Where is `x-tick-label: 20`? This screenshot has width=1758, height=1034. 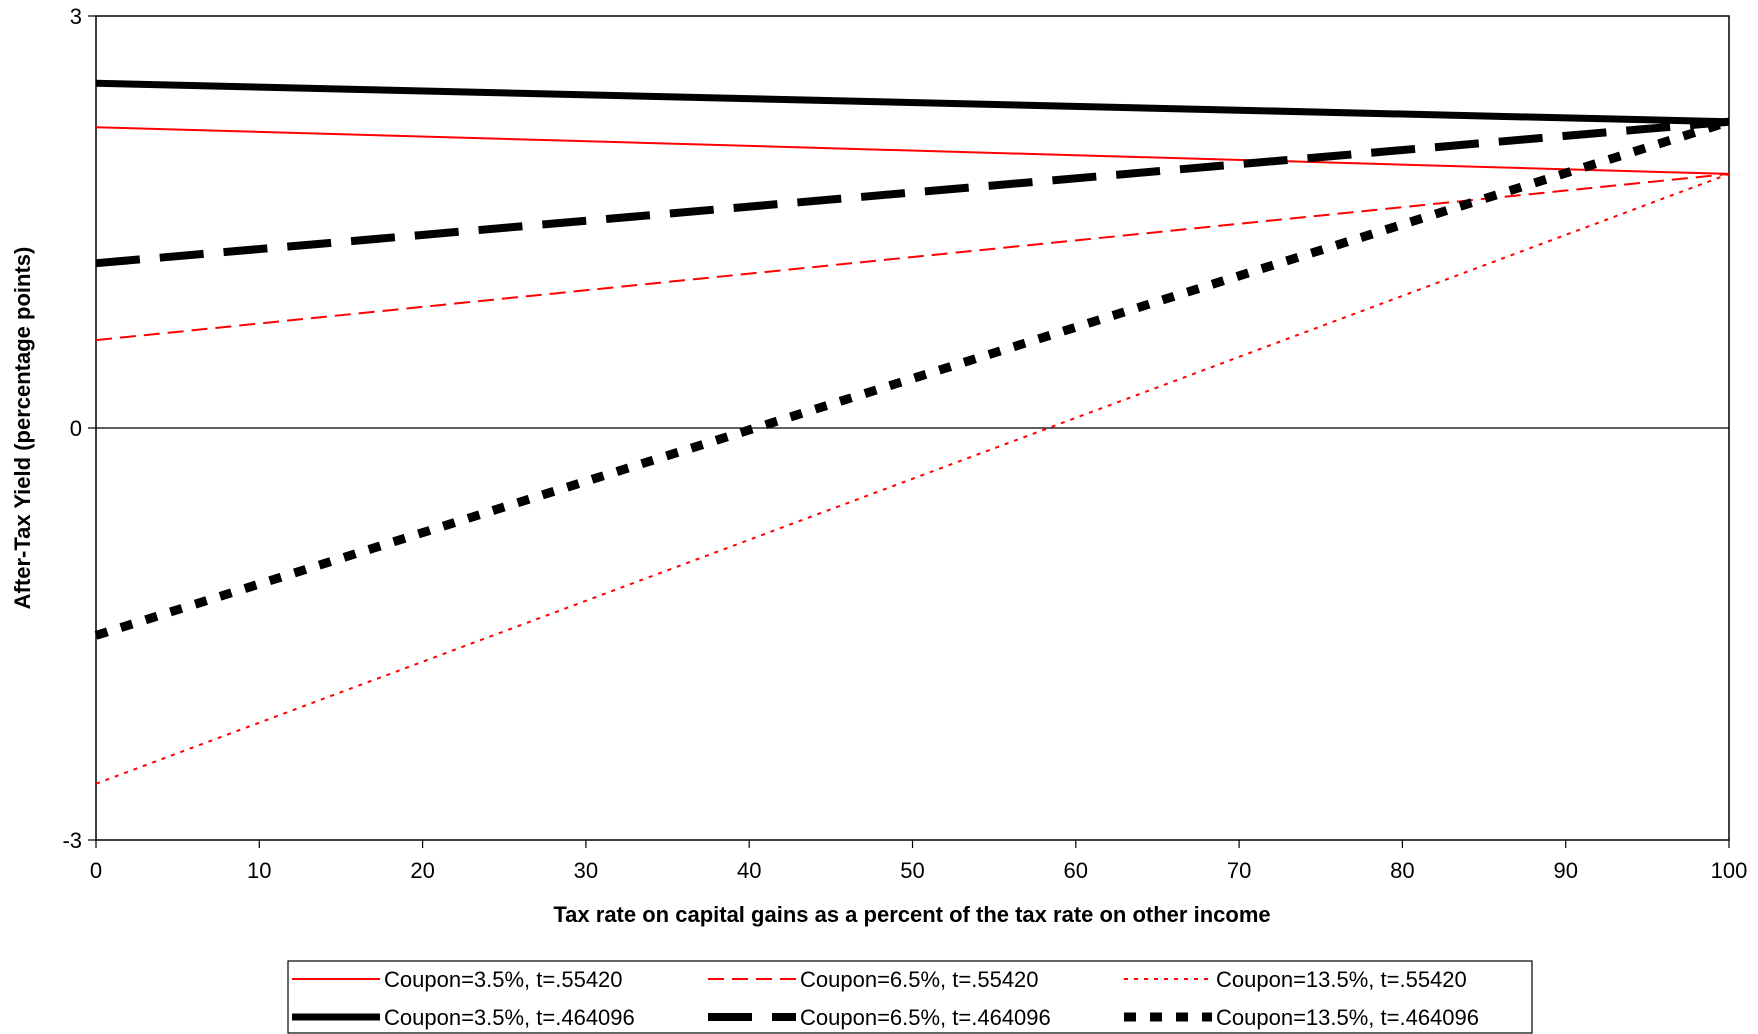
x-tick-label: 20 is located at coordinates (422, 870).